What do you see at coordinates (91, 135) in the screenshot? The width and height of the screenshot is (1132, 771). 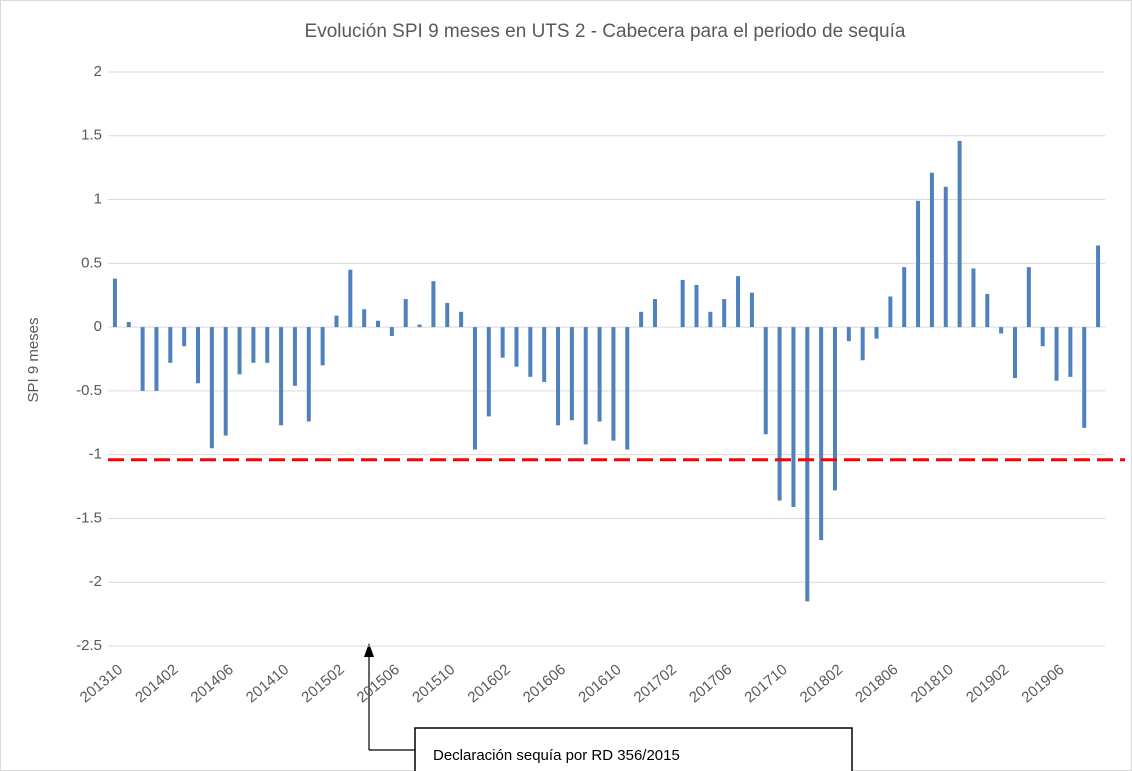 I see `y-tick-label: 1.5` at bounding box center [91, 135].